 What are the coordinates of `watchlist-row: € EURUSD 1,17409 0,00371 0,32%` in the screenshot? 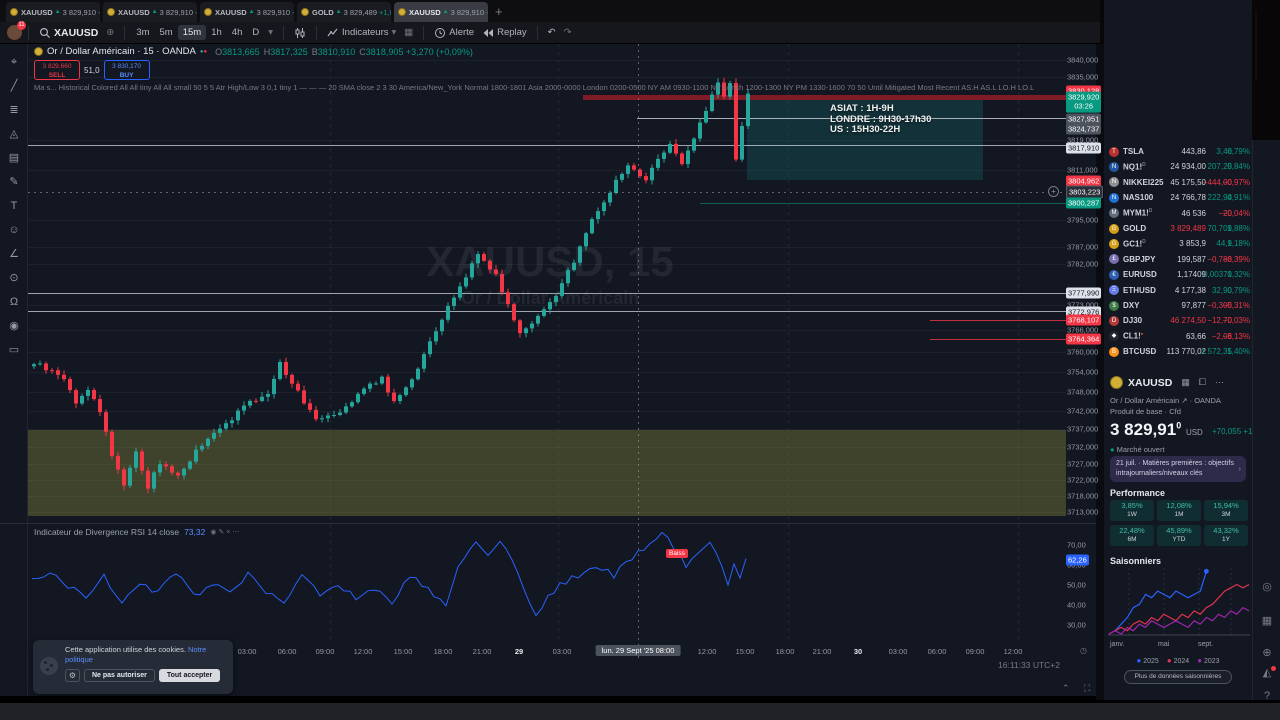 It's located at (1178, 274).